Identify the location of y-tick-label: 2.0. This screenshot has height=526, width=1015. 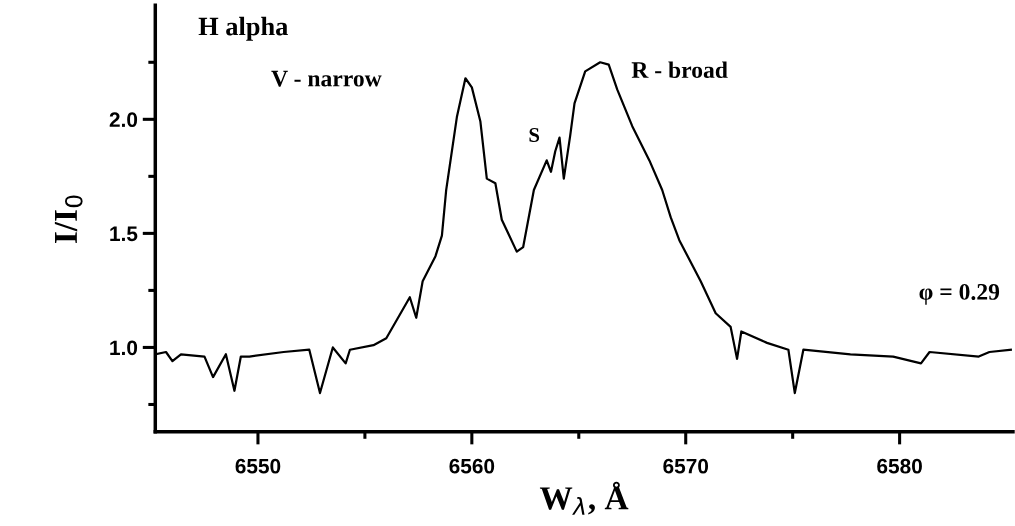
(123, 120).